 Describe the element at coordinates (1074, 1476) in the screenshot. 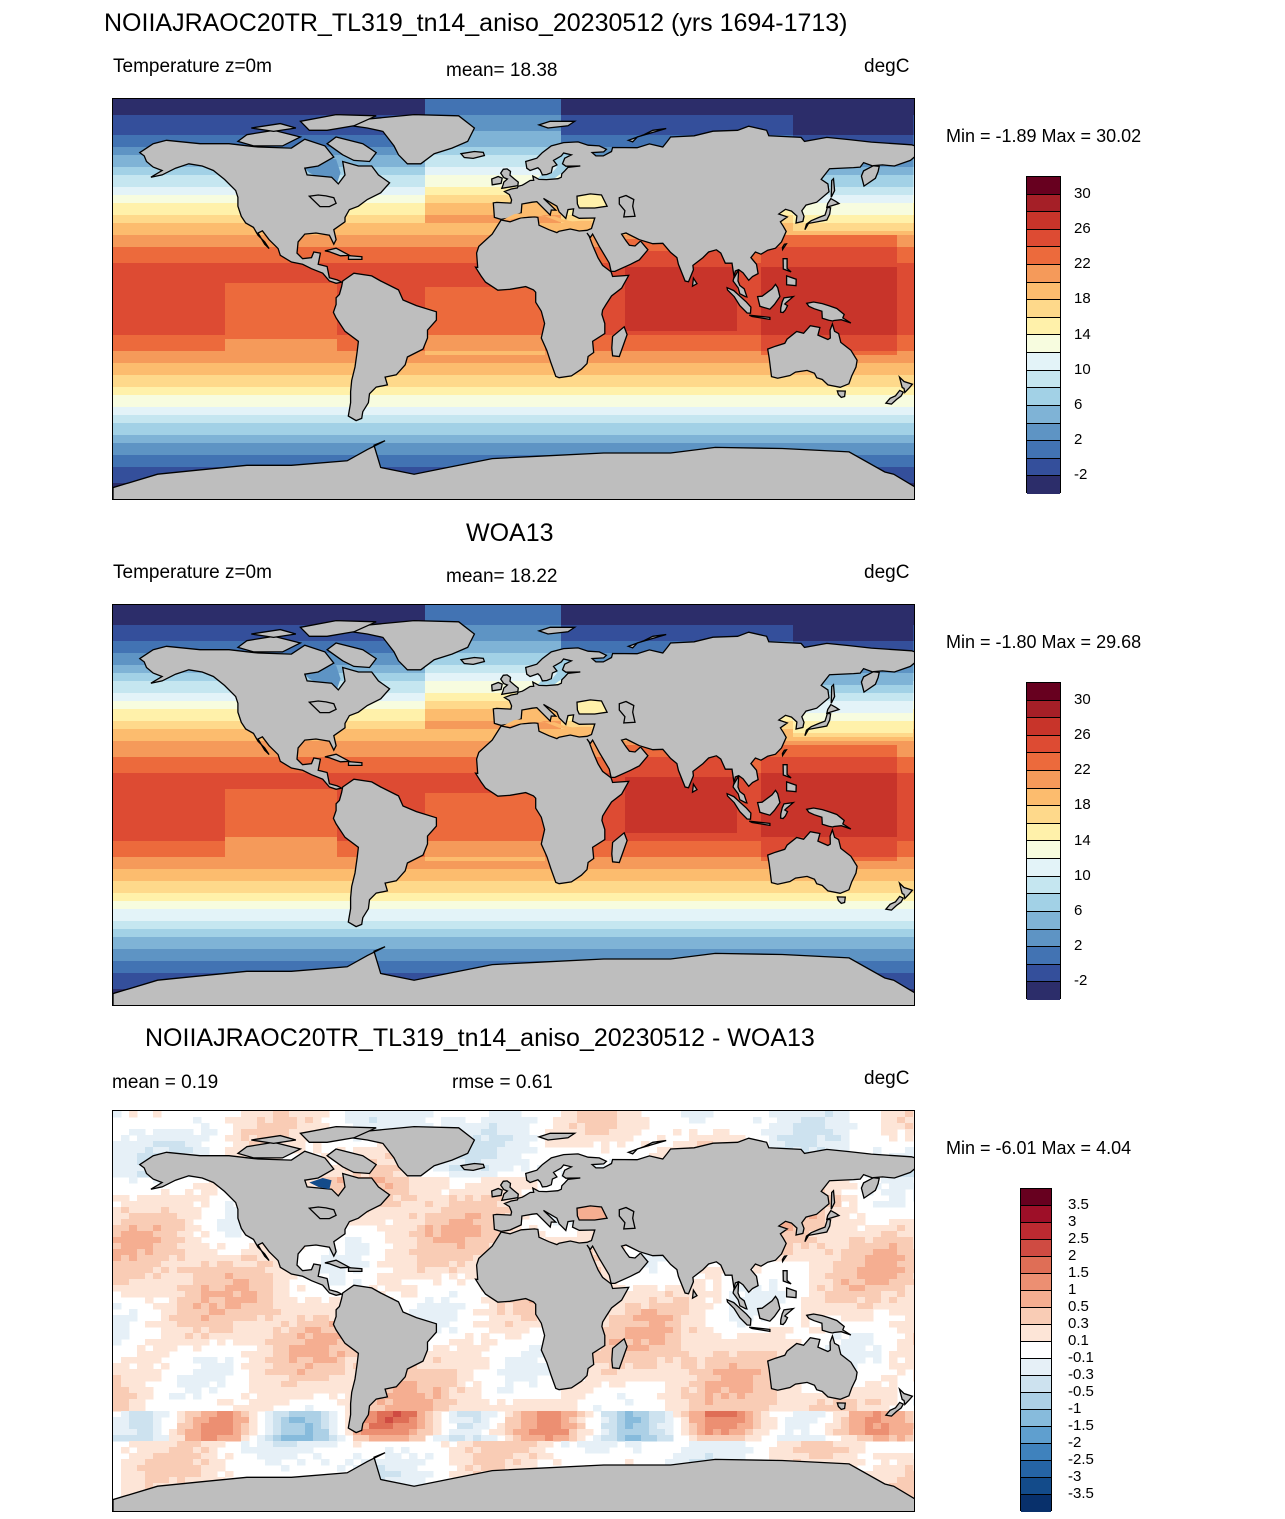

I see `colorbar-label: -3` at that location.